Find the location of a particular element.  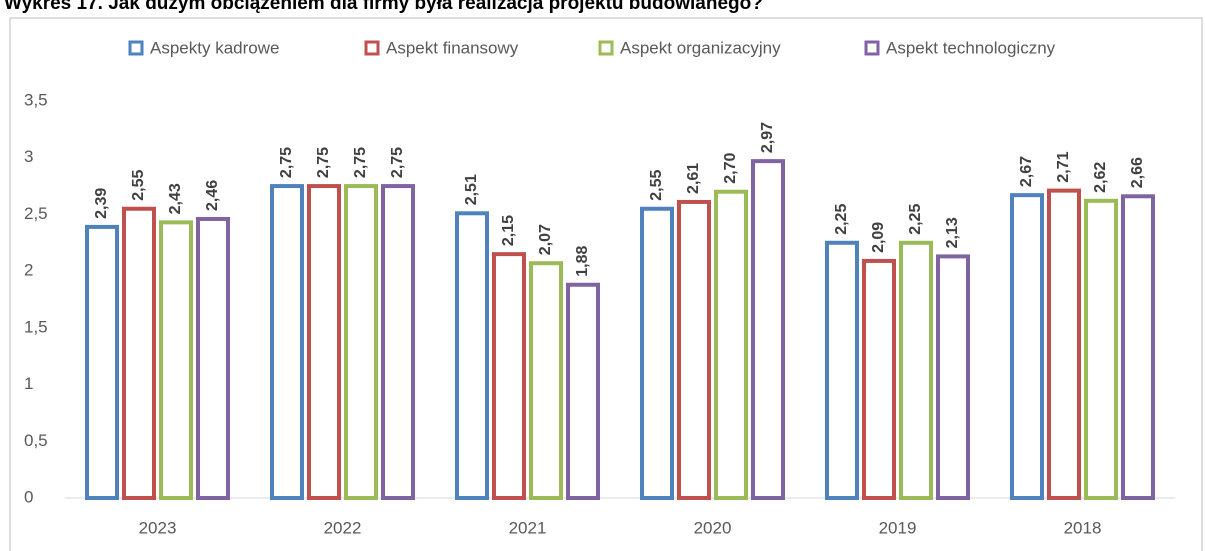

data-label: 2,15 is located at coordinates (508, 230).